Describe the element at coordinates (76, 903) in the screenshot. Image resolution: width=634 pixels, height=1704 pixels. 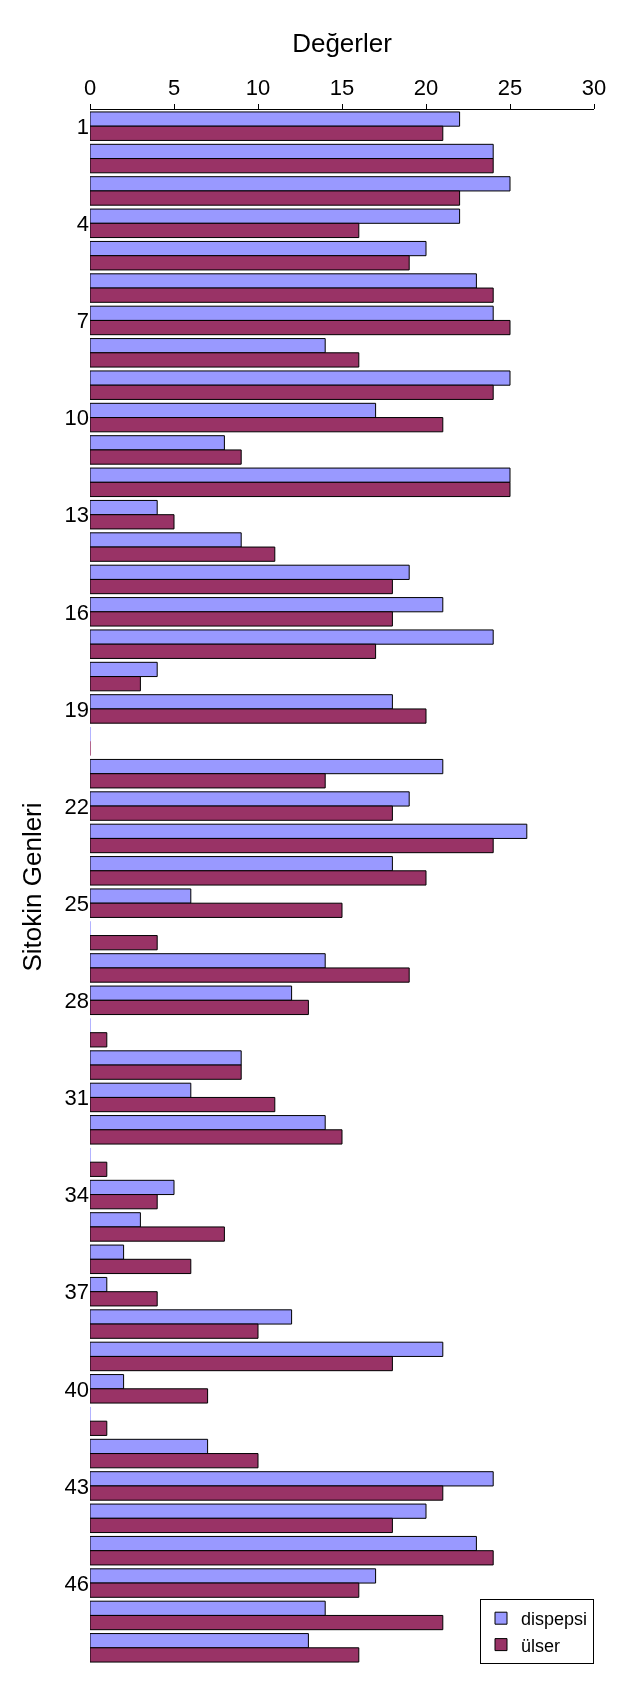
I see `y-tick-label: 25` at that location.